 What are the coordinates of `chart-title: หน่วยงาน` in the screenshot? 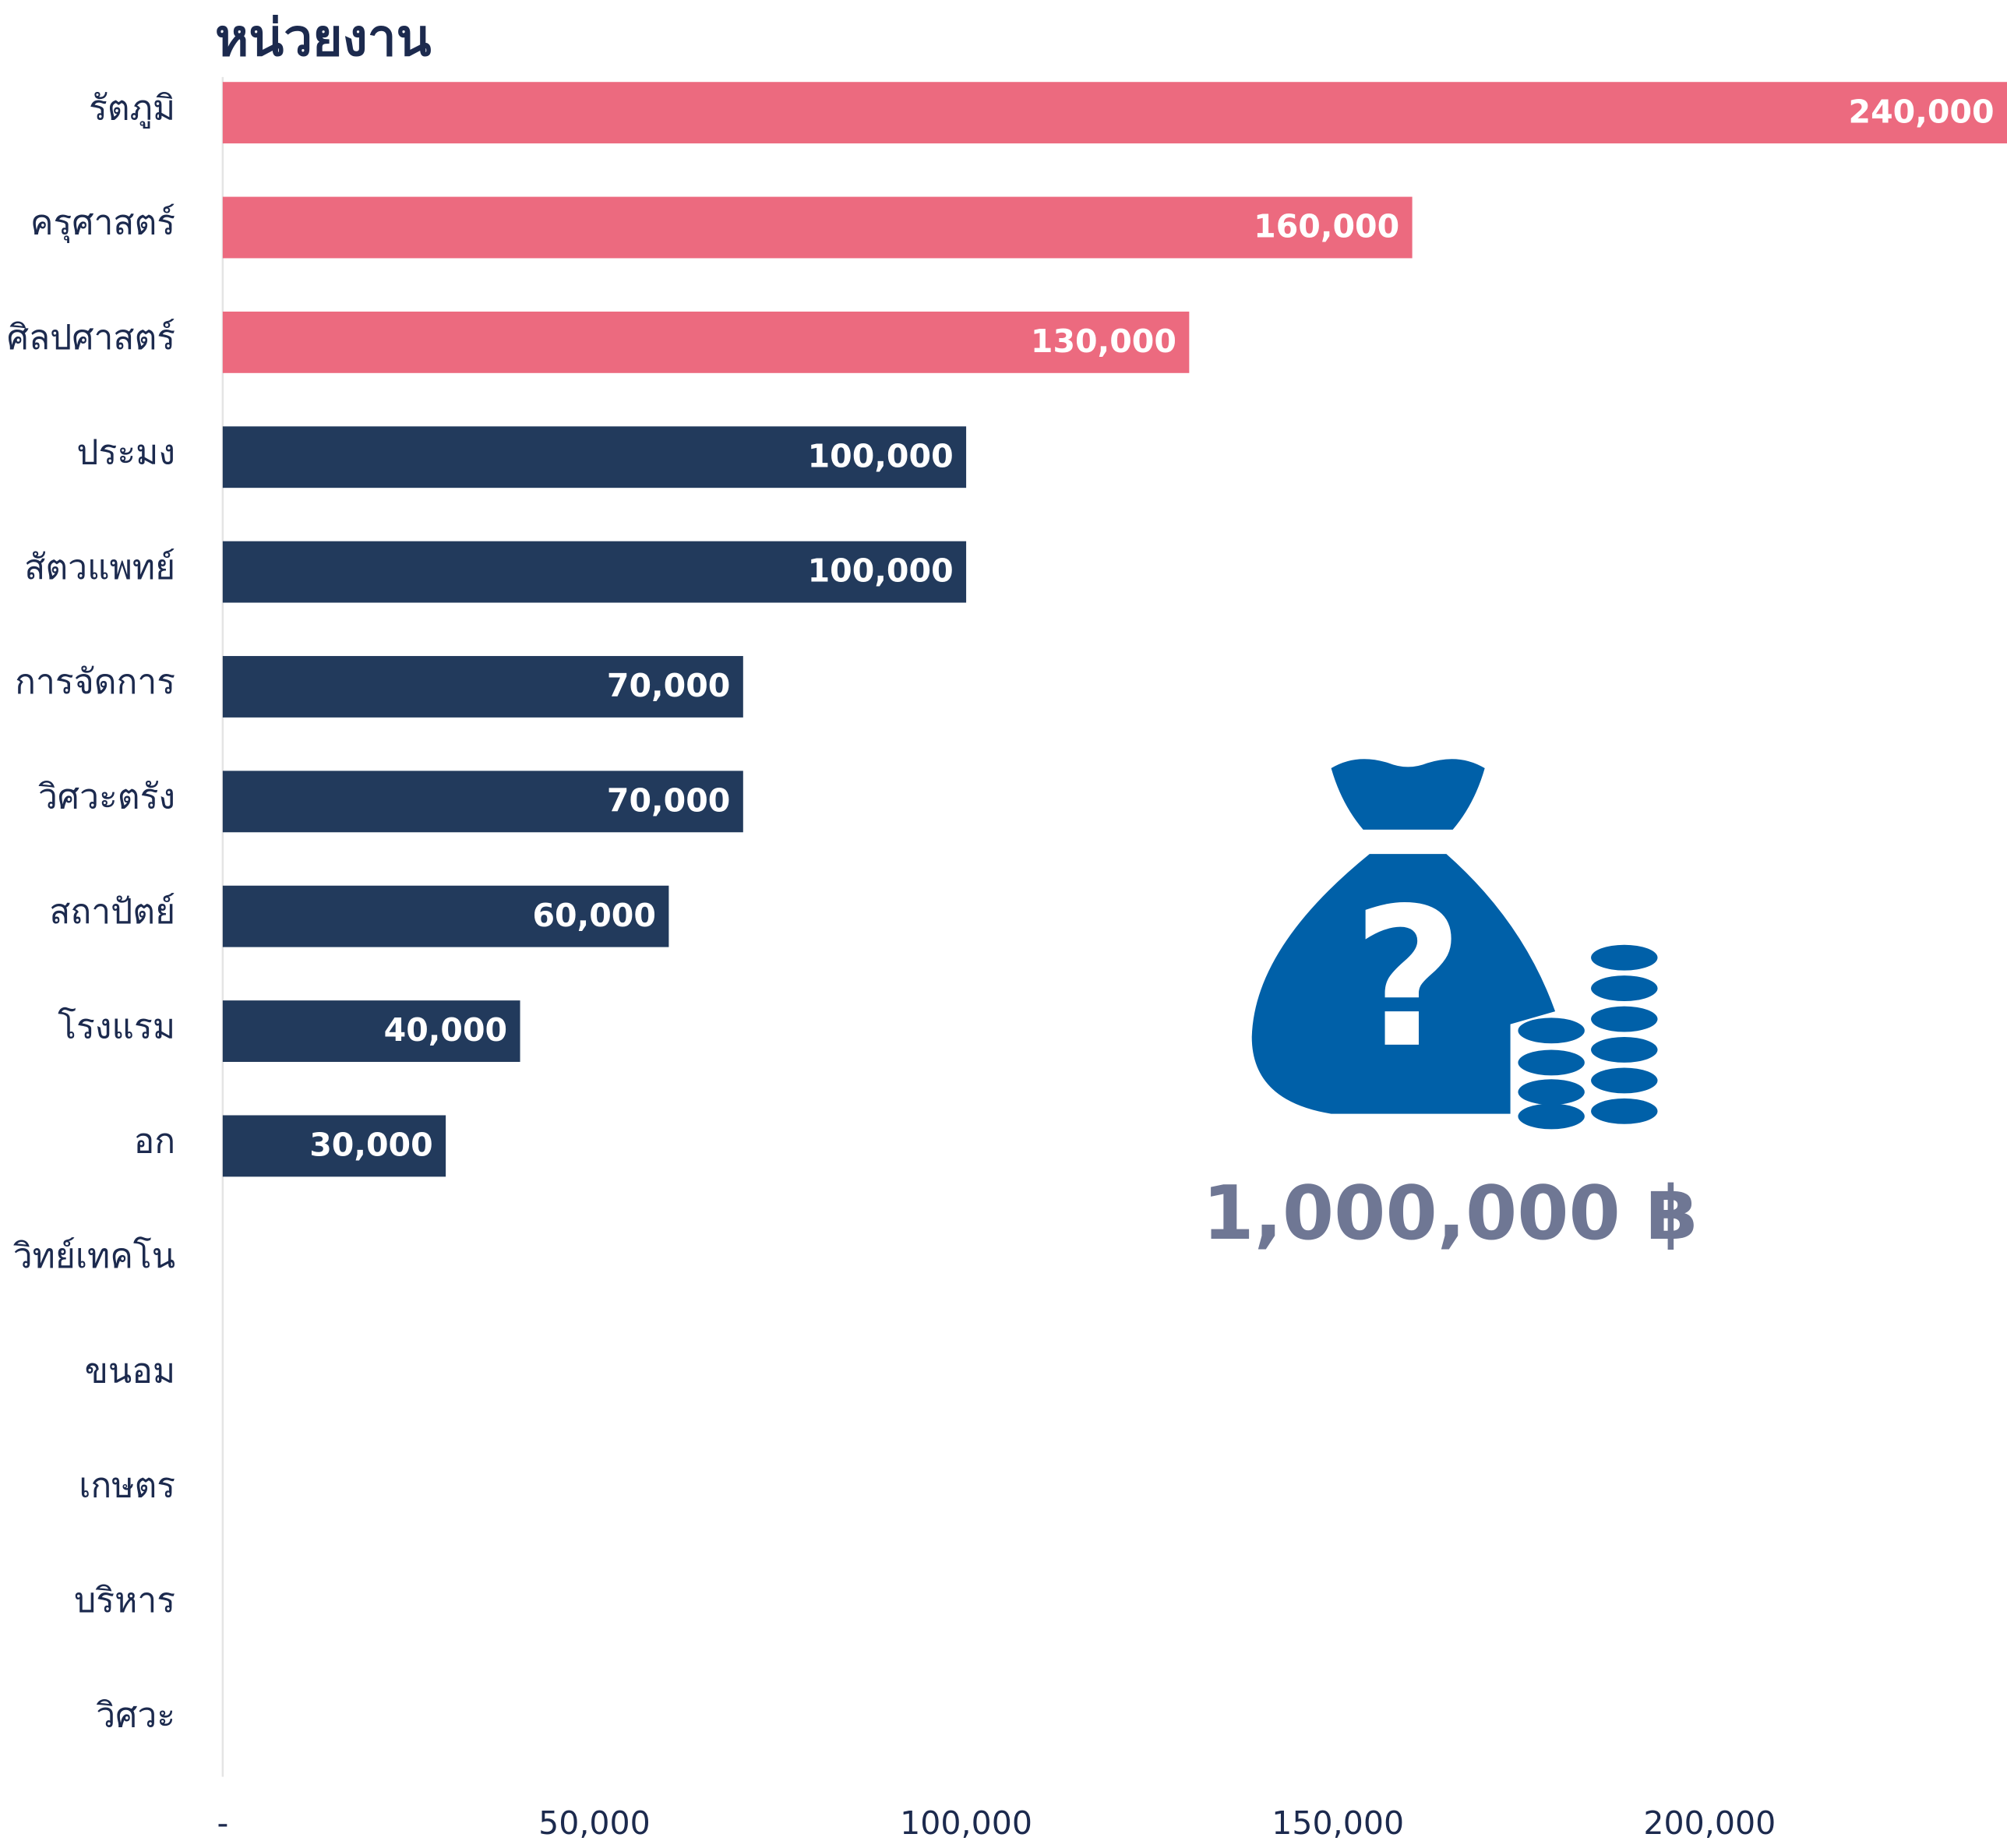 It's located at (323, 38).